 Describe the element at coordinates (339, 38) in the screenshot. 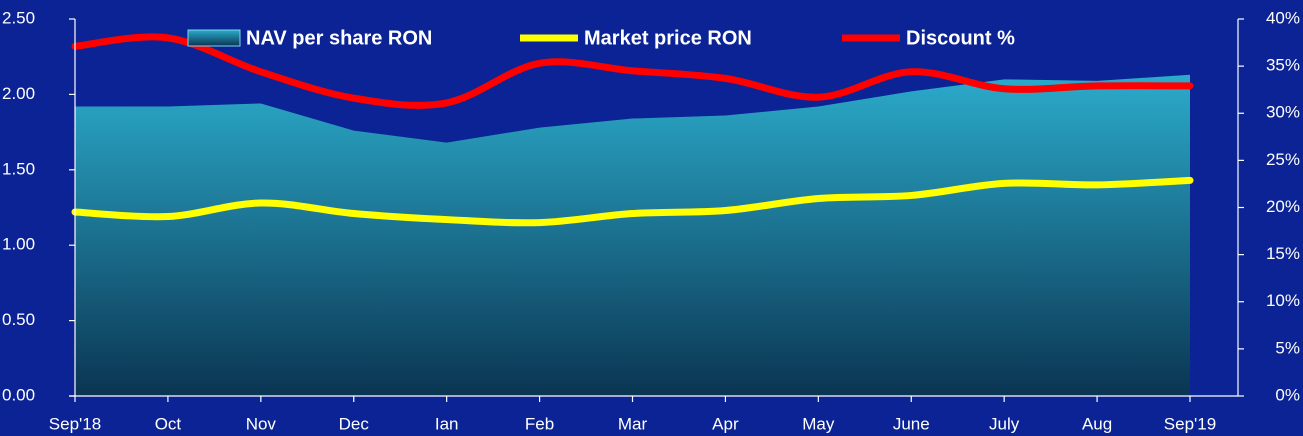

I see `legend-label: NAV per share RON` at that location.